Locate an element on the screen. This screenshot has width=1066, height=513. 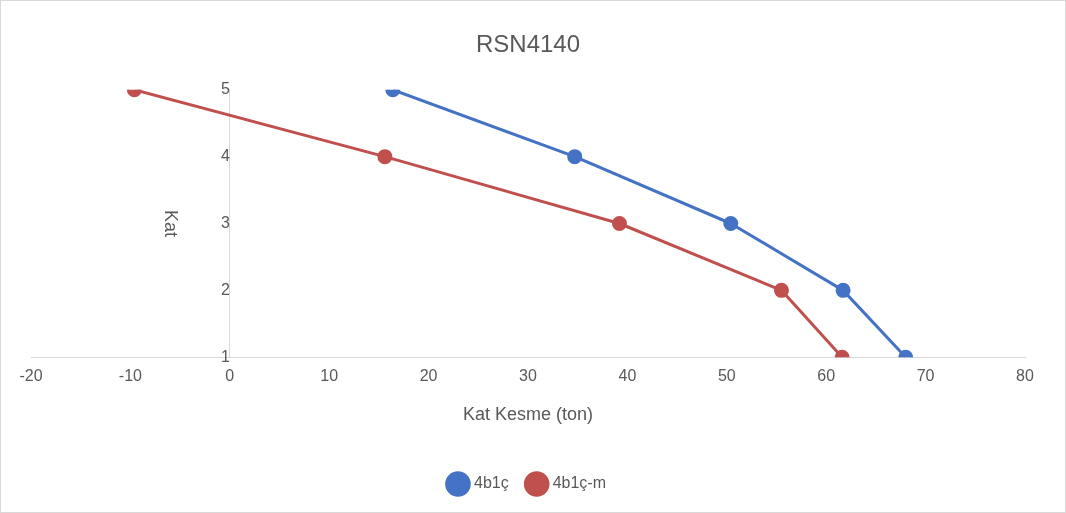
y-tick-label: 5 is located at coordinates (225, 89).